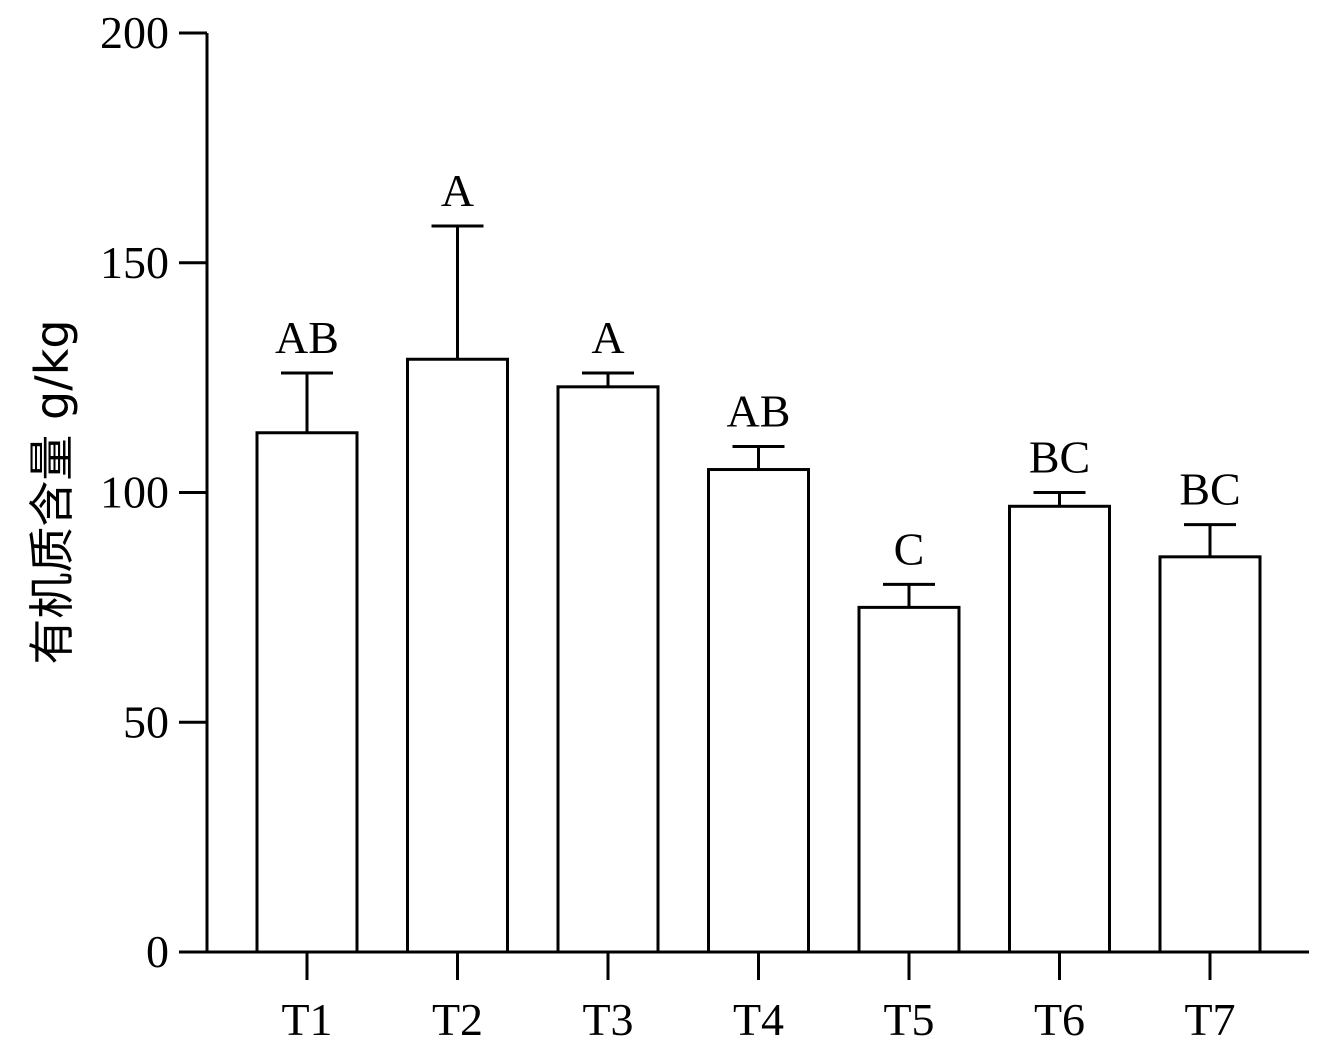 Image resolution: width=1319 pixels, height=1052 pixels. I want to click on y-tick-label: 200, so click(134, 32).